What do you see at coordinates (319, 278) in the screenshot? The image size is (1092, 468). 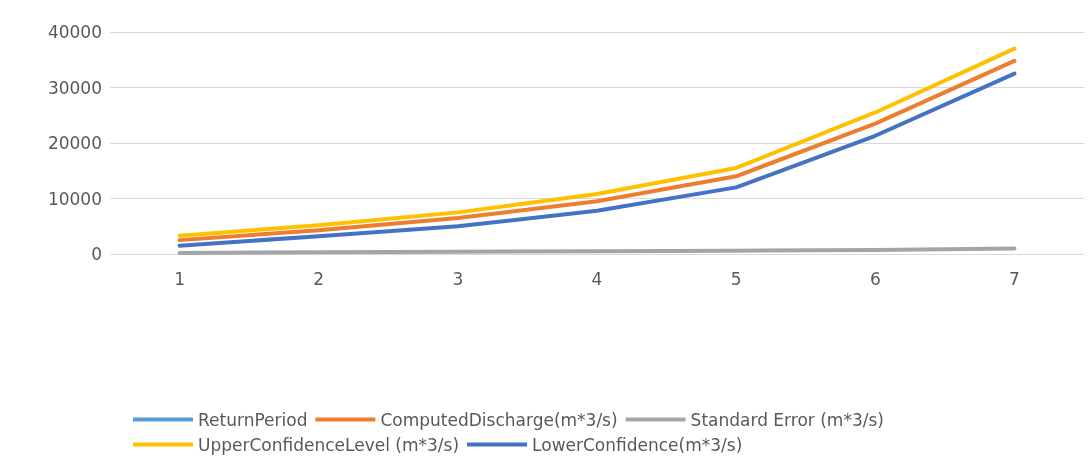 I see `x-tick-label: 2` at bounding box center [319, 278].